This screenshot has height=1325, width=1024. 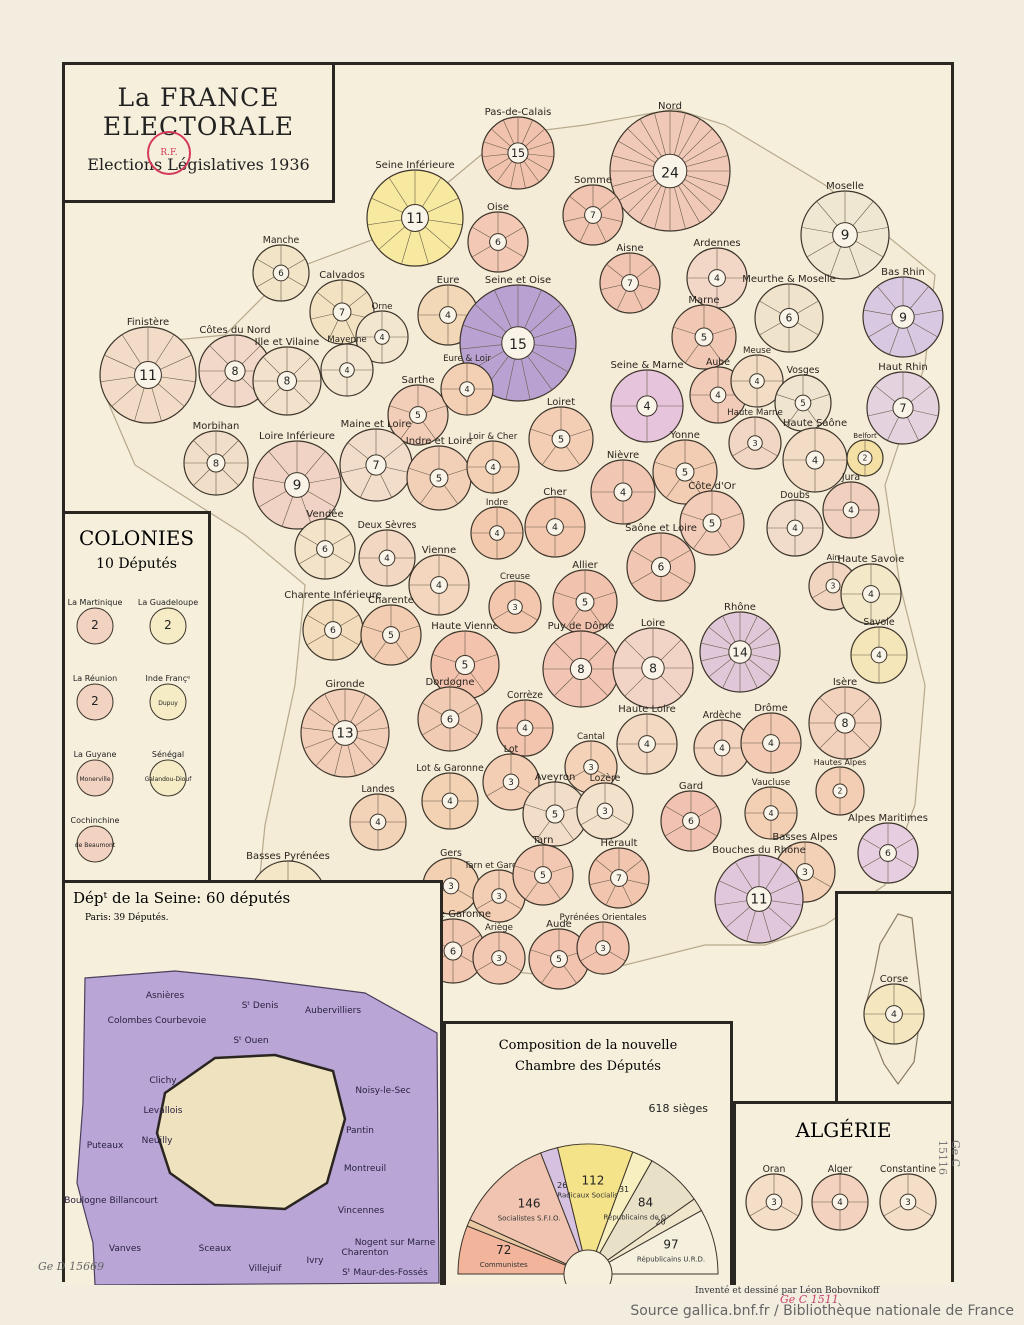 I want to click on region-87-label: Bouches du Rhône, so click(x=758, y=850).